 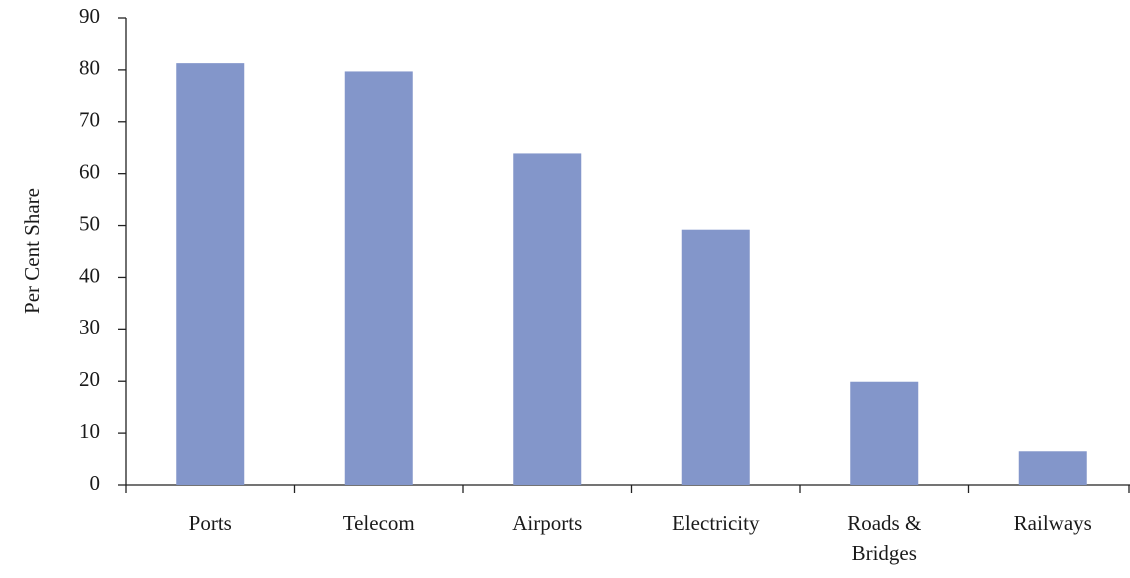 What do you see at coordinates (547, 523) in the screenshot?
I see `x-tick-label: Airports` at bounding box center [547, 523].